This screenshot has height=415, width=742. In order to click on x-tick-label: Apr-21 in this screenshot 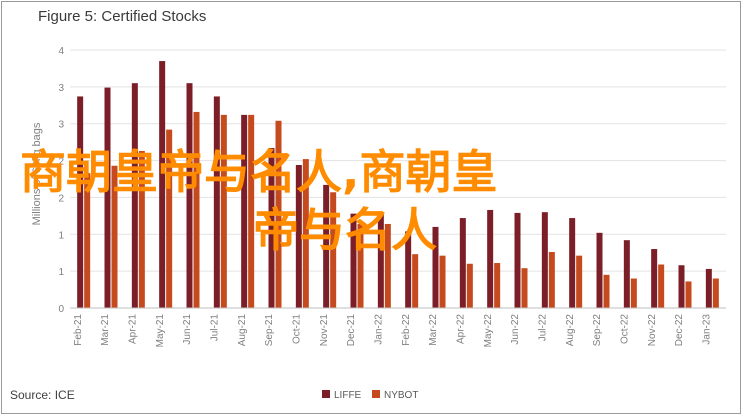, I will do `click(133, 329)`.